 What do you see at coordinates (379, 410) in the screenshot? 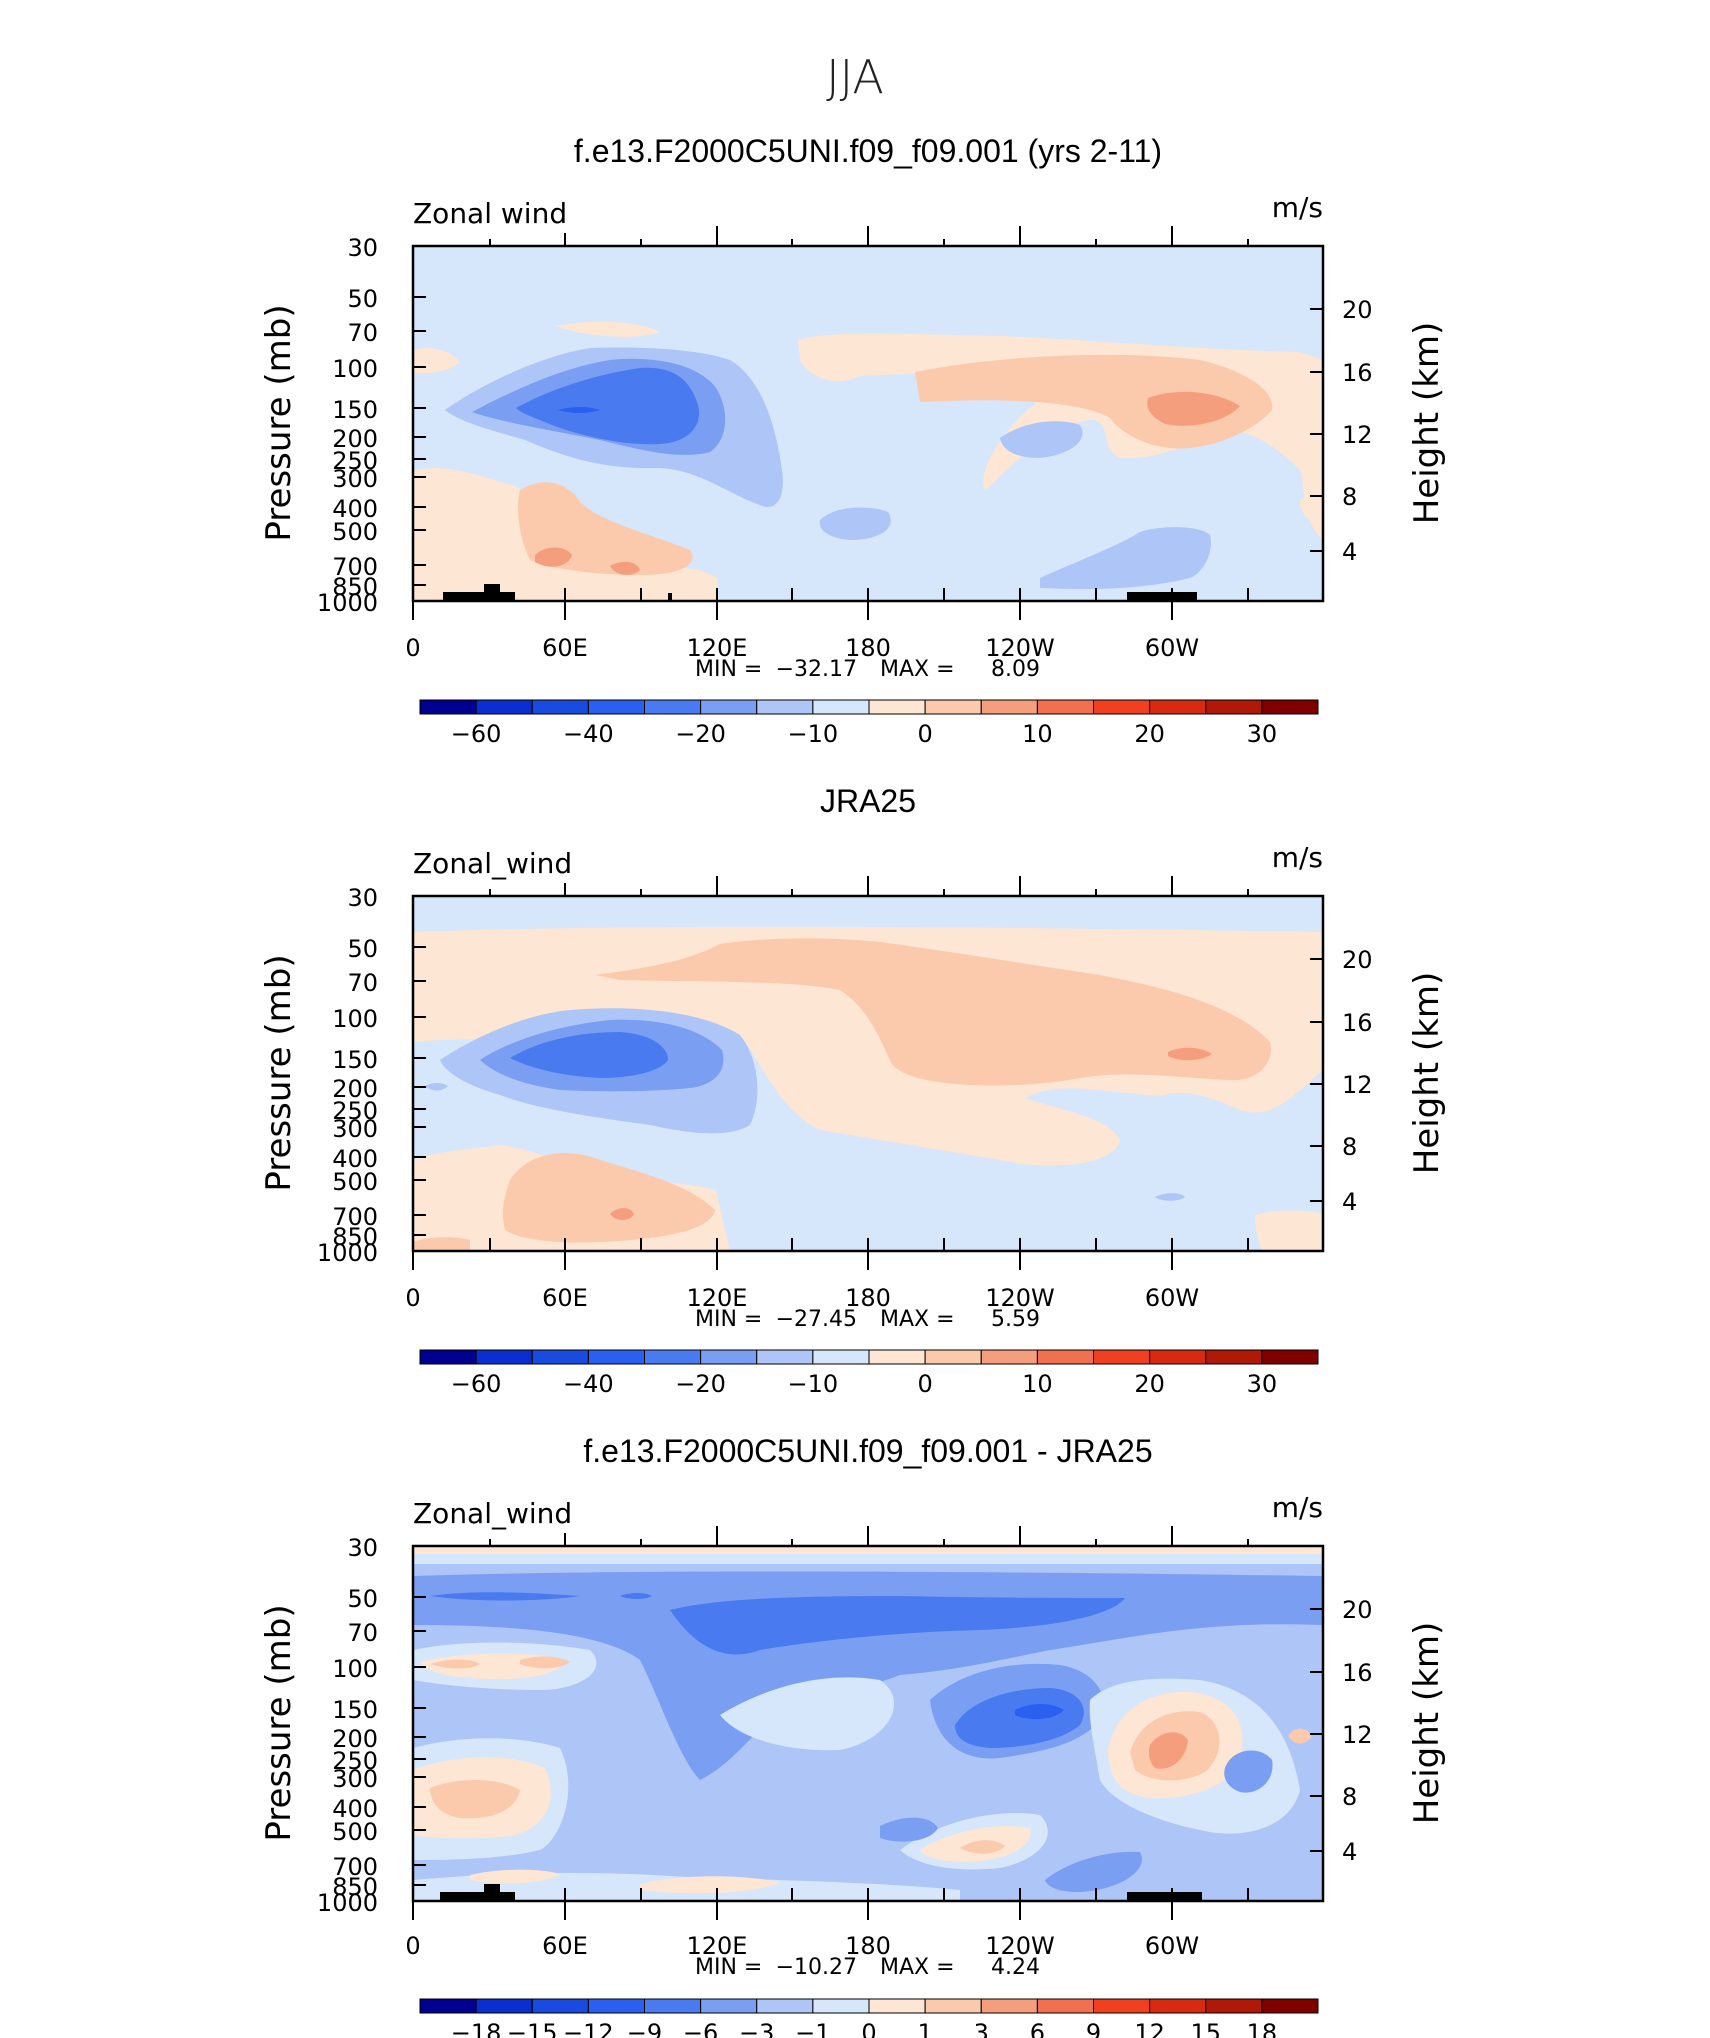
I see `y-tick: 150` at bounding box center [379, 410].